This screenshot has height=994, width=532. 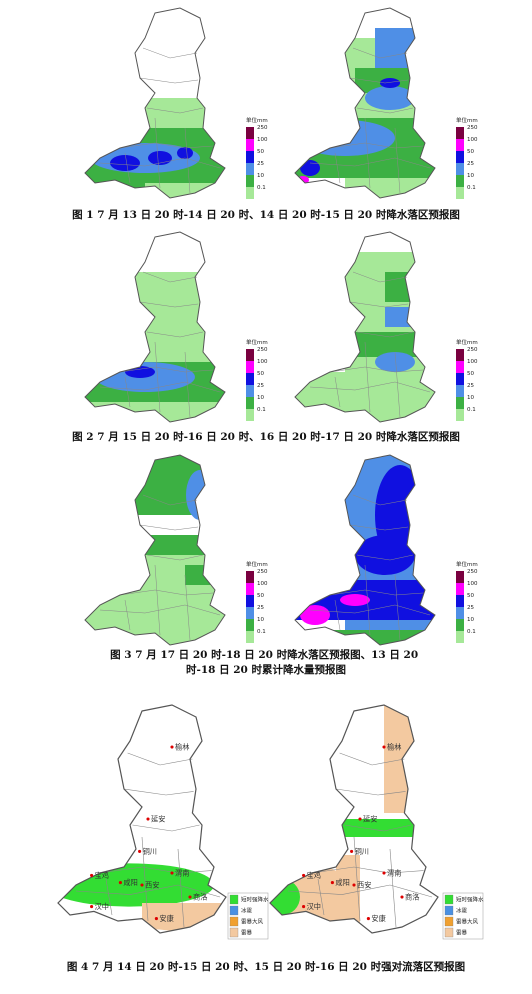 I want to click on legend-label: 100, so click(x=262, y=362).